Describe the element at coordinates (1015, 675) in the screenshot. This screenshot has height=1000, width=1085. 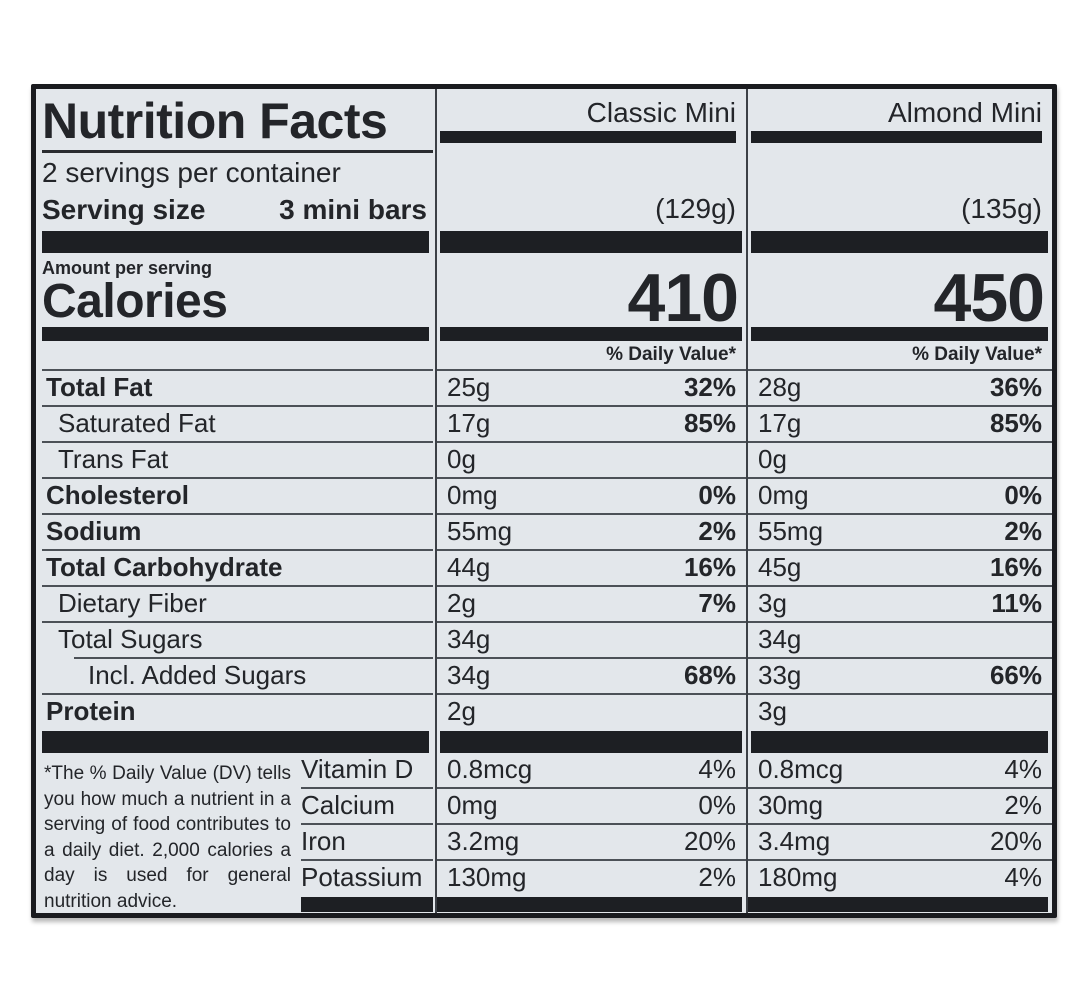
I see `nutrient-daily-value: 66%` at that location.